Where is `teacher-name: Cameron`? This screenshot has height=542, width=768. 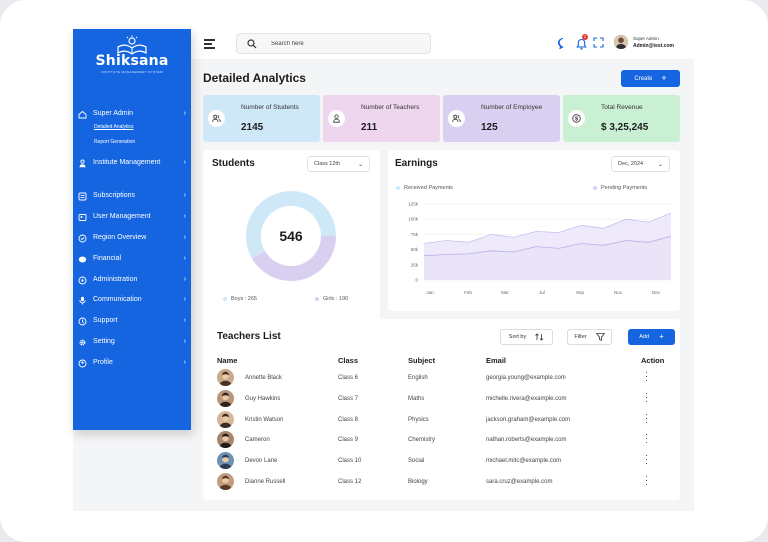
teacher-name: Cameron is located at coordinates (257, 440).